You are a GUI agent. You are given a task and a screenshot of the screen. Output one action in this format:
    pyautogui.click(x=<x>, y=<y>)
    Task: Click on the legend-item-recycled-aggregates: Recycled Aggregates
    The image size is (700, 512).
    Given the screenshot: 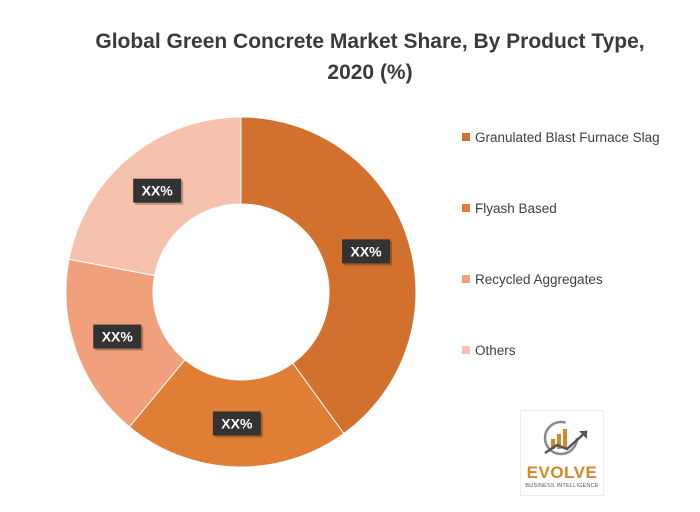 What is the action you would take?
    pyautogui.click(x=532, y=279)
    